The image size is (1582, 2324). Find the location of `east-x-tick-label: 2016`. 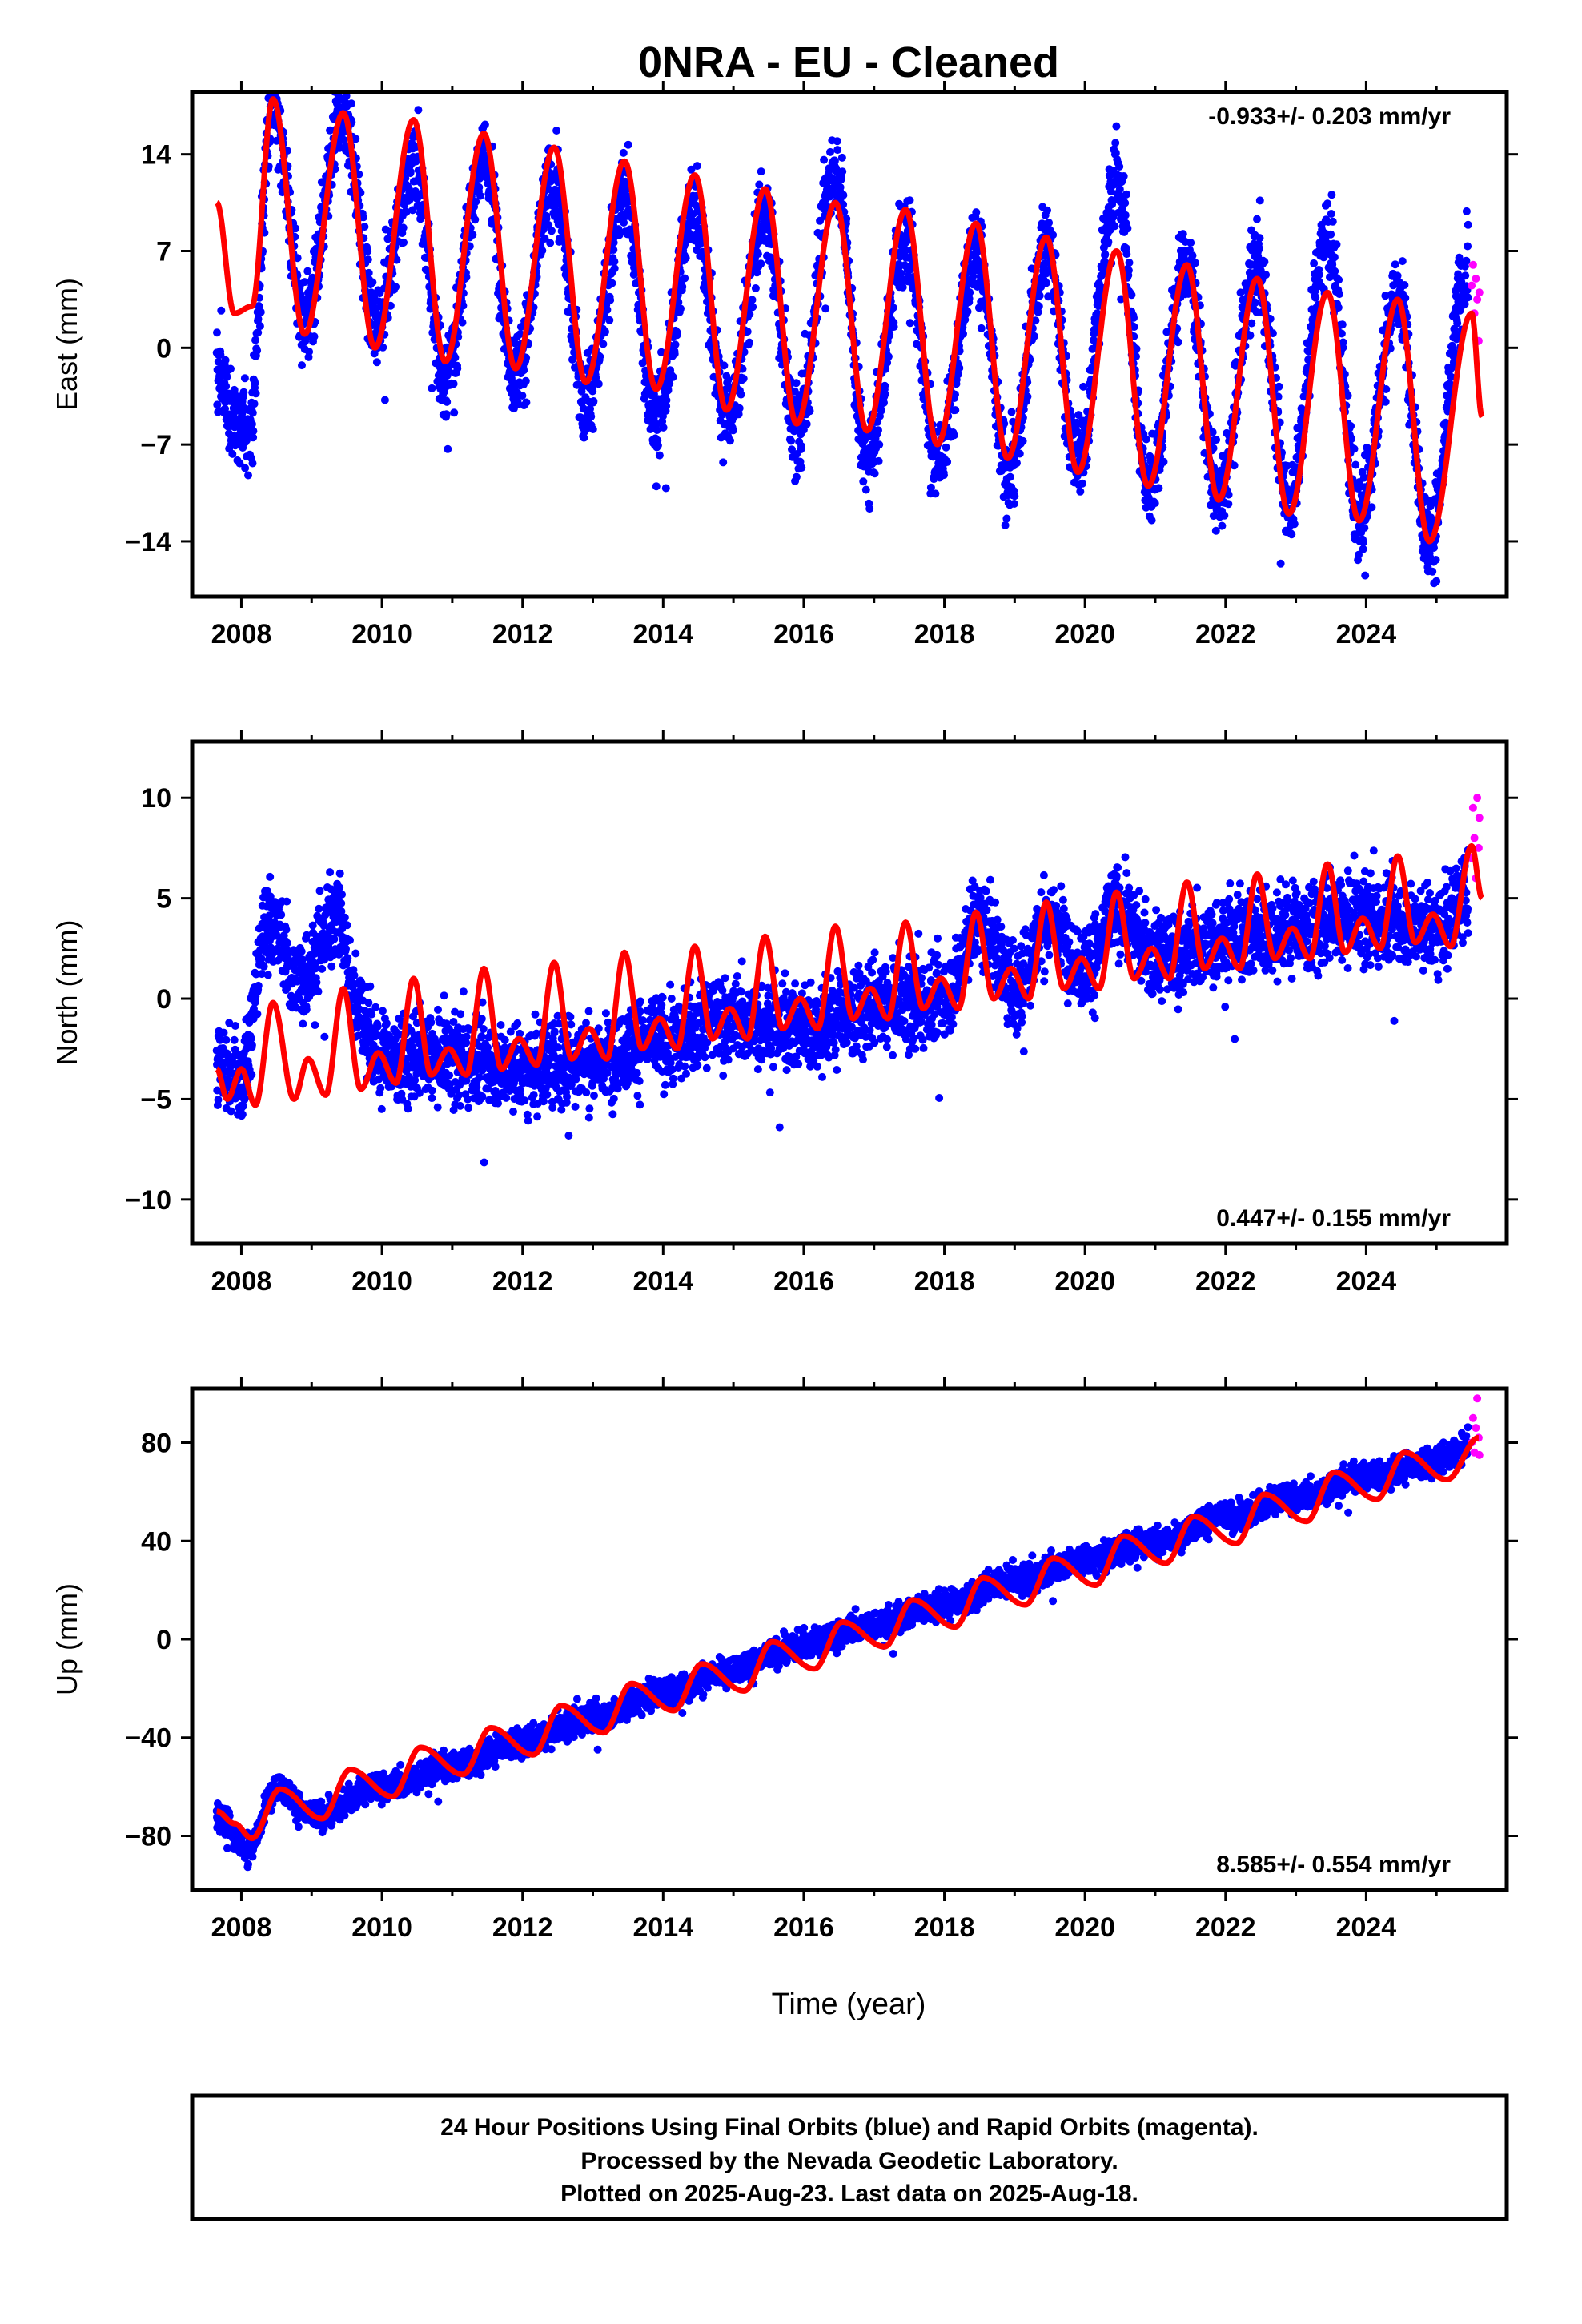

east-x-tick-label: 2016 is located at coordinates (804, 634).